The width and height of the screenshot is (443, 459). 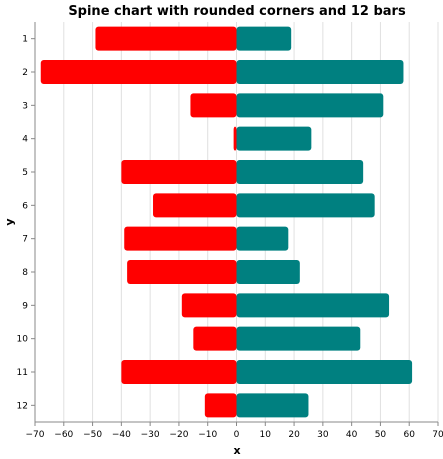 I want to click on x-tick-label: 60, so click(x=409, y=435).